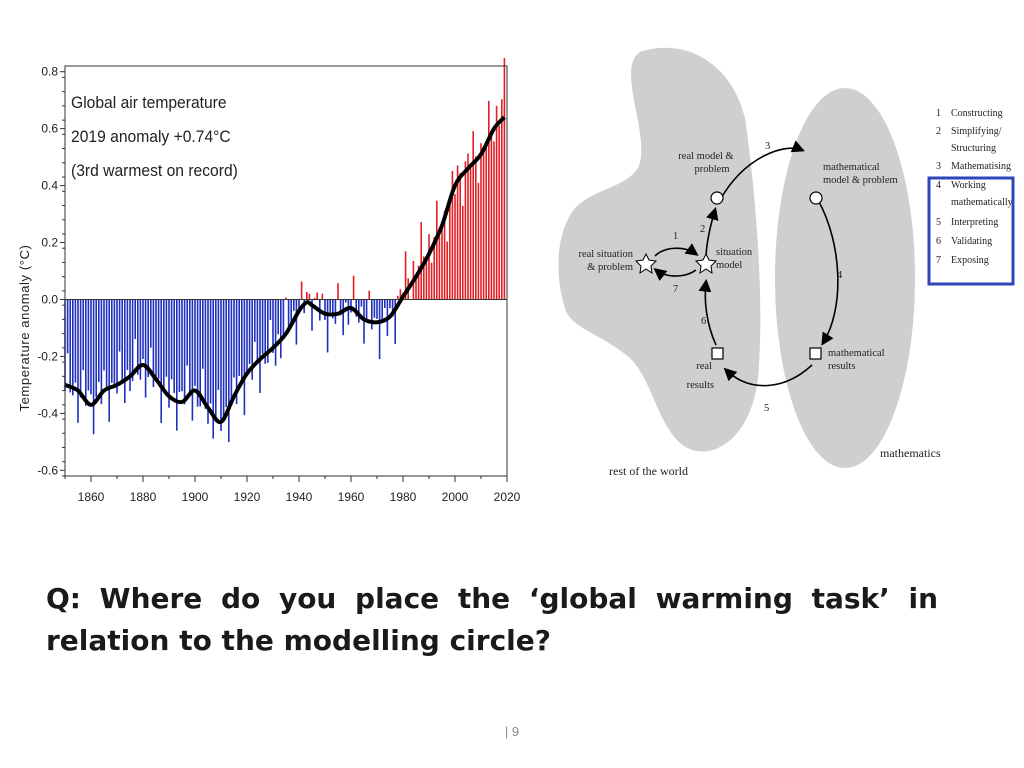  What do you see at coordinates (403, 497) in the screenshot?
I see `x-tick-label: 1980` at bounding box center [403, 497].